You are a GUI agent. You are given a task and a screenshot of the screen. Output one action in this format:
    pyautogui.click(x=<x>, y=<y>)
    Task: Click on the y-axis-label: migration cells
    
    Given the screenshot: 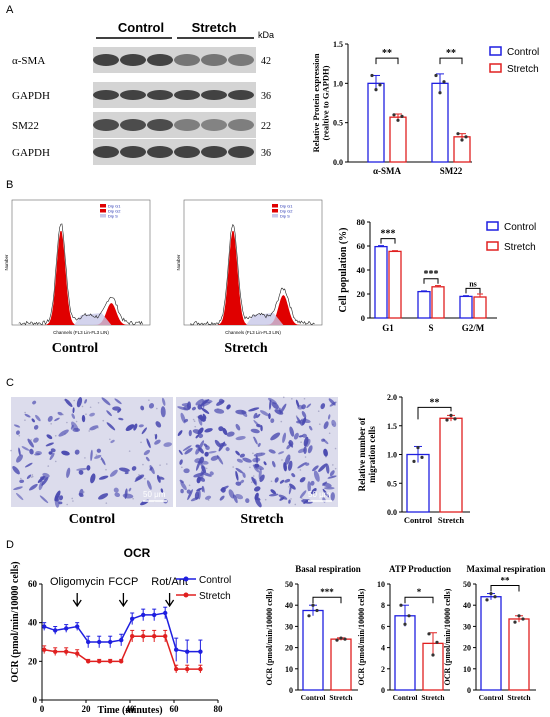 What is the action you would take?
    pyautogui.click(x=372, y=454)
    